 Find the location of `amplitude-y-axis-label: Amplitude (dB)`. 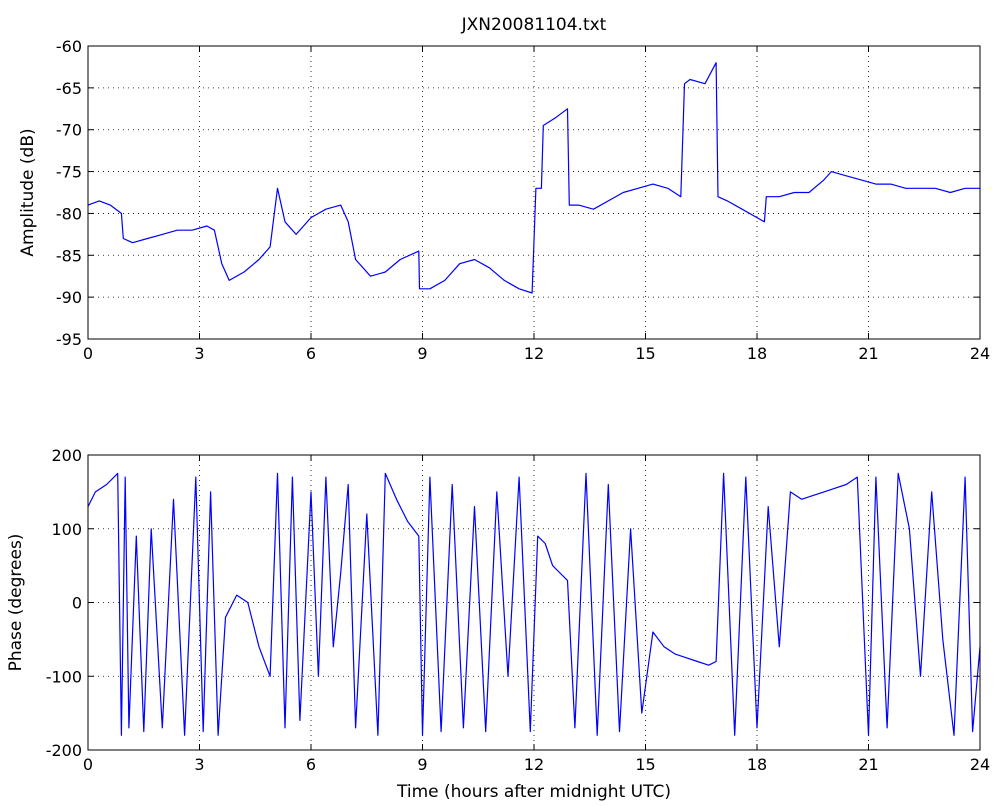

amplitude-y-axis-label: Amplitude (dB) is located at coordinates (28, 192).